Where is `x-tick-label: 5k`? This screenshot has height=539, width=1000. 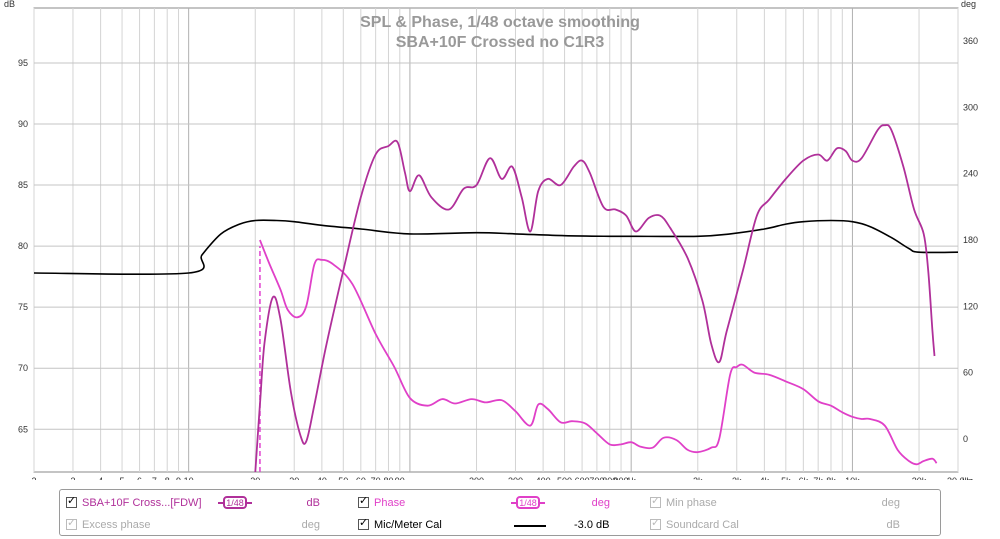
x-tick-label: 5k is located at coordinates (786, 478).